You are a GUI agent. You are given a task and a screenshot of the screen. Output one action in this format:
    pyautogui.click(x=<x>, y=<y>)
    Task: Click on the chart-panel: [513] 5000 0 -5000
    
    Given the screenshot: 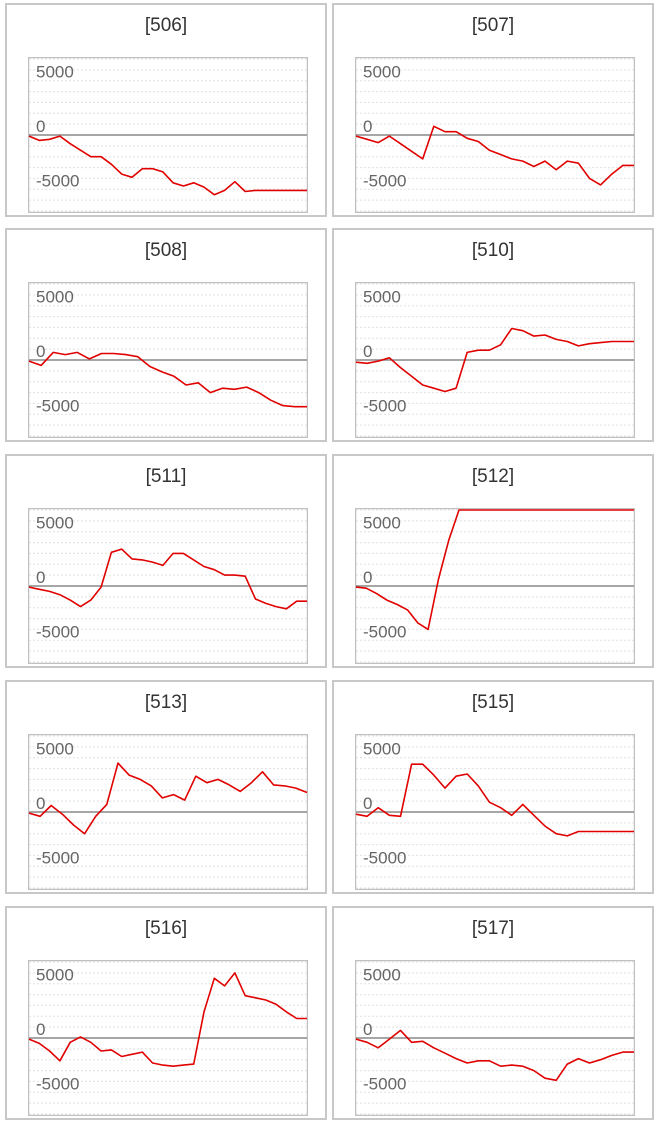 What is the action you would take?
    pyautogui.click(x=166, y=787)
    